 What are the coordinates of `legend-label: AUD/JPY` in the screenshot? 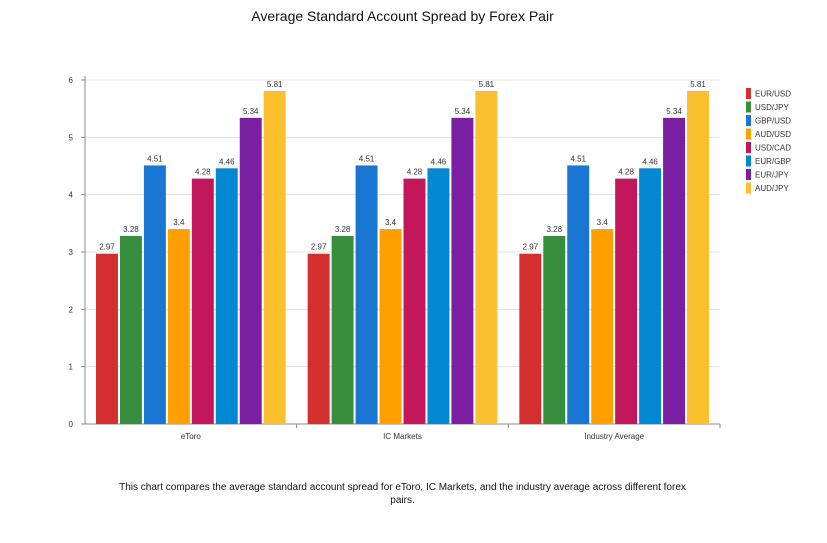 It's located at (772, 188).